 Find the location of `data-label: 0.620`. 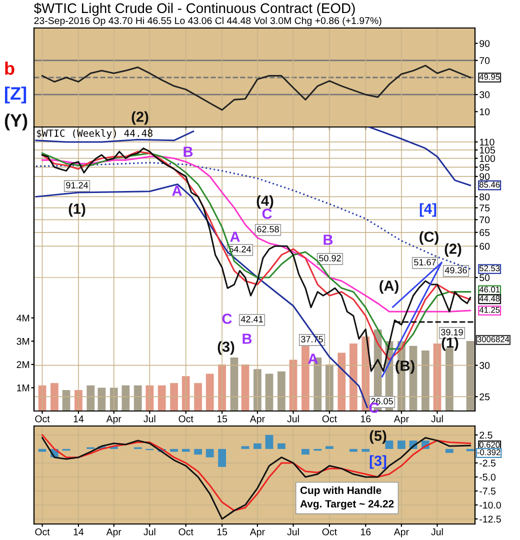

data-label: 0.620 is located at coordinates (489, 445).